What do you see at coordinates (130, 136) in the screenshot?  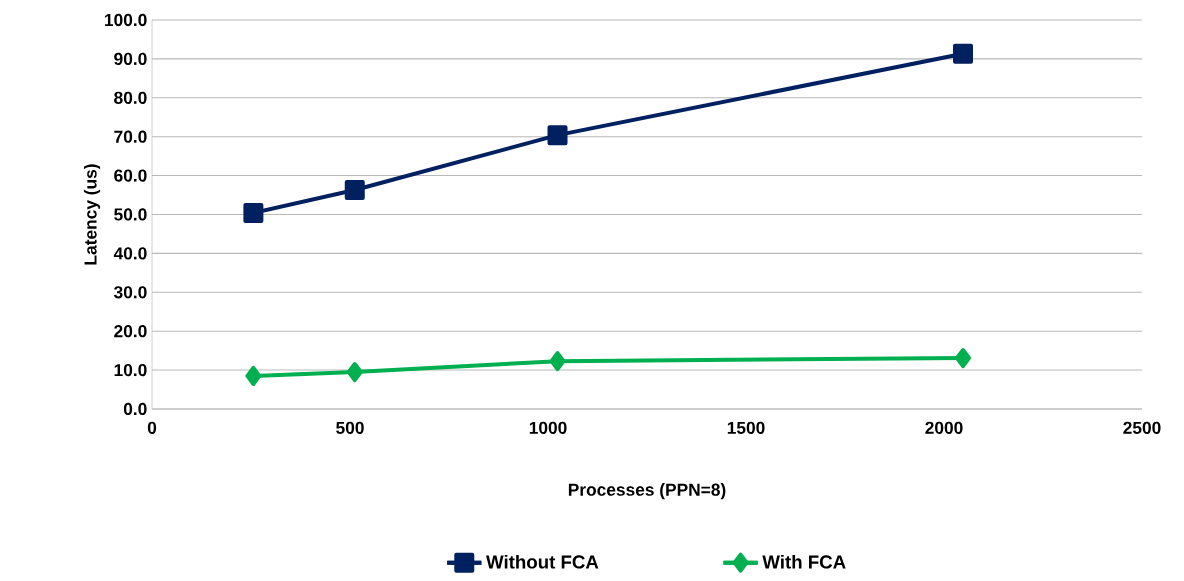 I see `y-tick-label: 70.0` at bounding box center [130, 136].